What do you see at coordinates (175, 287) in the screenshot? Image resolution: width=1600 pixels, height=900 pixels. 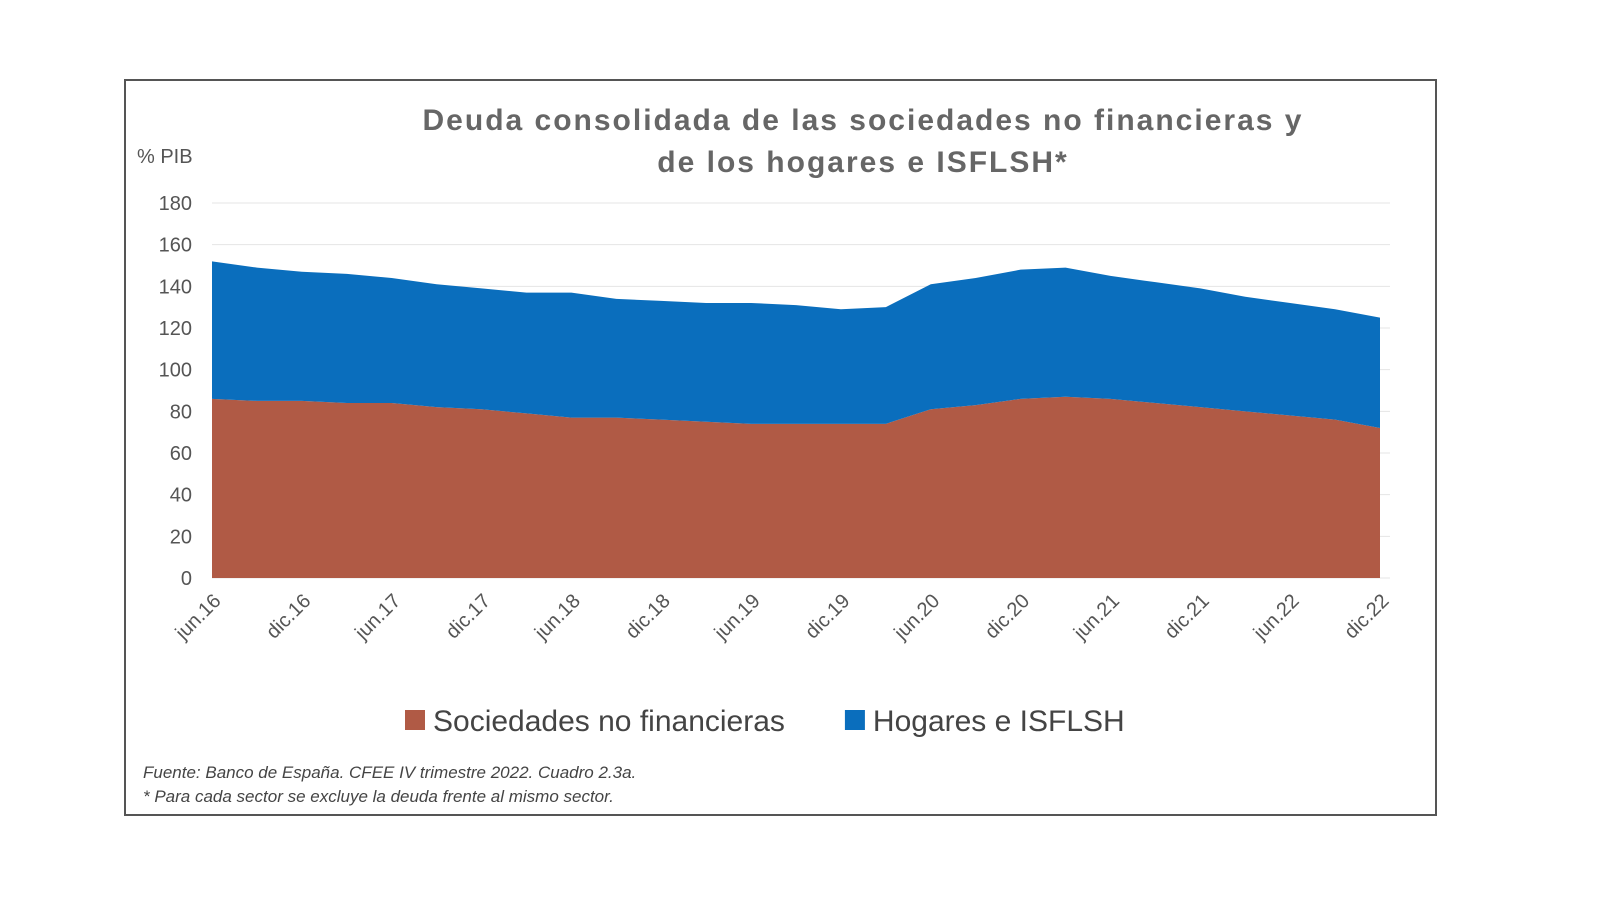 I see `y-tick-label: 140` at bounding box center [175, 287].